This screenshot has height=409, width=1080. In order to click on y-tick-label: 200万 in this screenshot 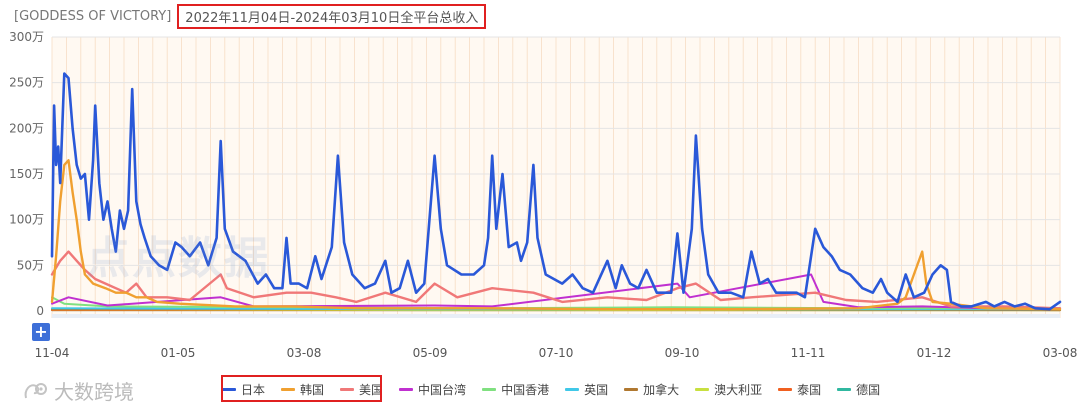, I will do `click(26, 128)`.